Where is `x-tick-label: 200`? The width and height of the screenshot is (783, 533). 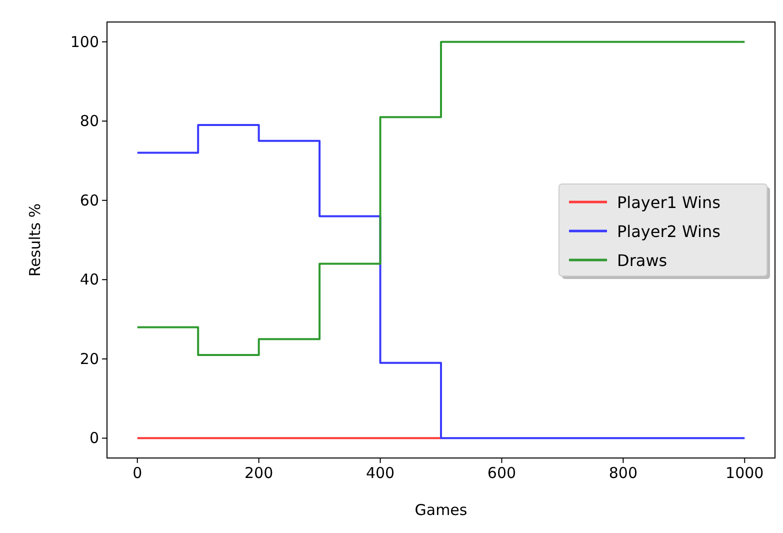 x-tick-label: 200 is located at coordinates (259, 473).